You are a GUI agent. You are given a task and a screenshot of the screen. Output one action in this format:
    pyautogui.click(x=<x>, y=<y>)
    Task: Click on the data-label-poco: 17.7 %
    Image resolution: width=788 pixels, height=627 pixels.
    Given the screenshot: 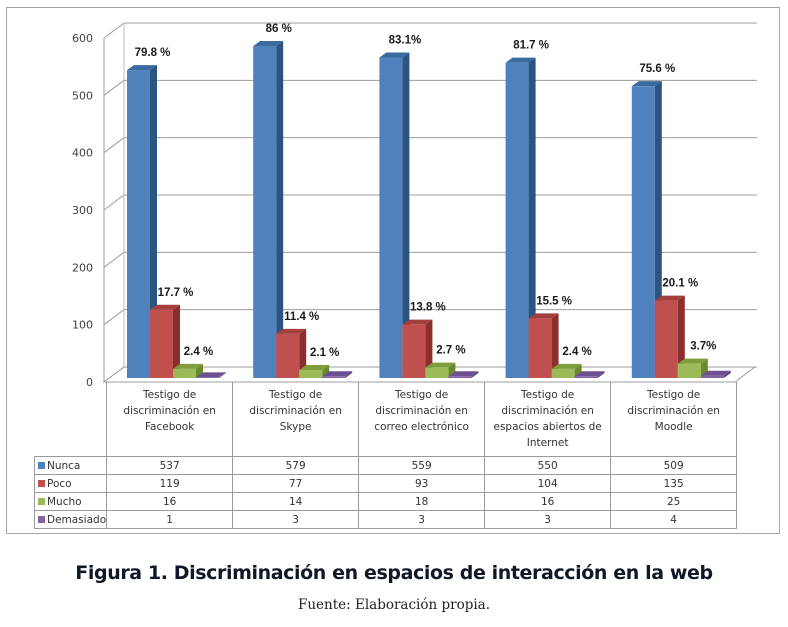 What is the action you would take?
    pyautogui.click(x=176, y=293)
    